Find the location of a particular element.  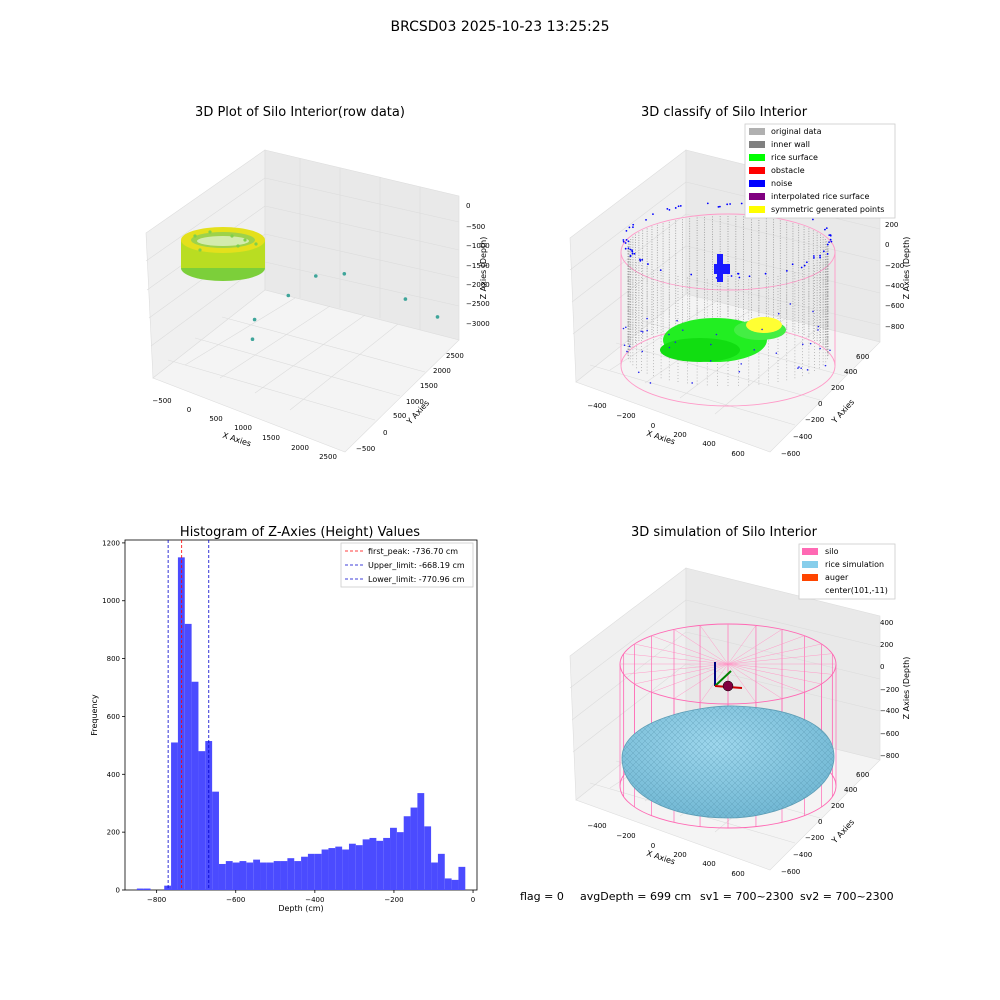

histogram-y-tick-label: 600 is located at coordinates (113, 717).